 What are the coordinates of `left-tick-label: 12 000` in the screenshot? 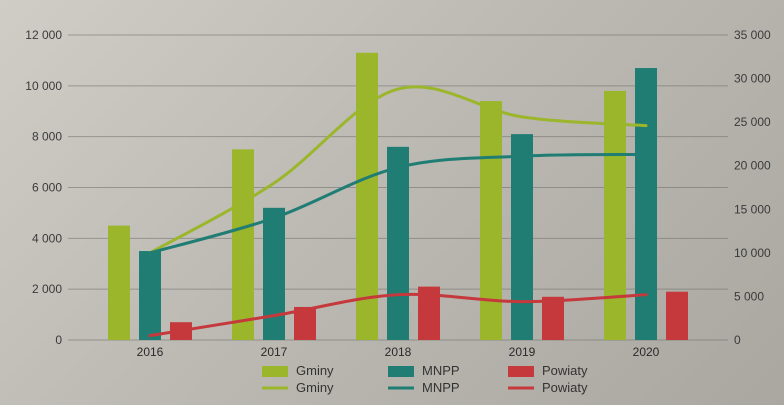 It's located at (43, 35).